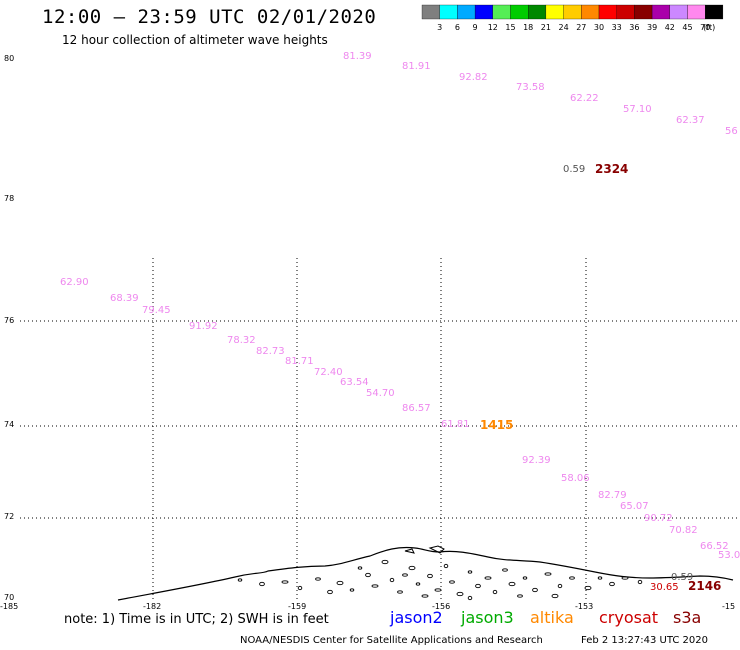 This screenshot has height=650, width=740. I want to click on lat-label: 74, so click(9, 424).